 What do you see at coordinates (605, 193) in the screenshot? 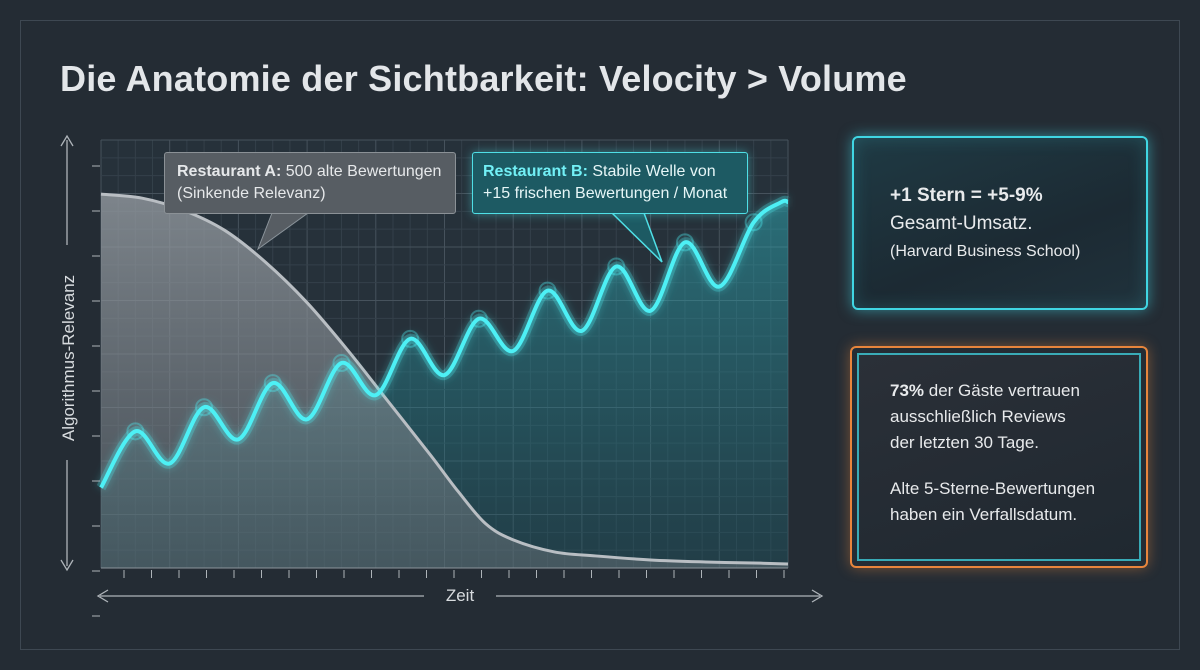
I see `restaurant-b-subtext: +15 frischen Bewertungen / Monat` at bounding box center [605, 193].